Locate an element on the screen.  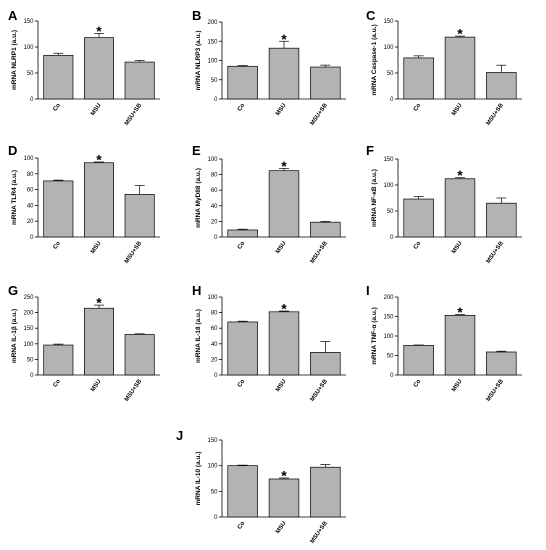
panel-letter: C is located at coordinates (371, 15).